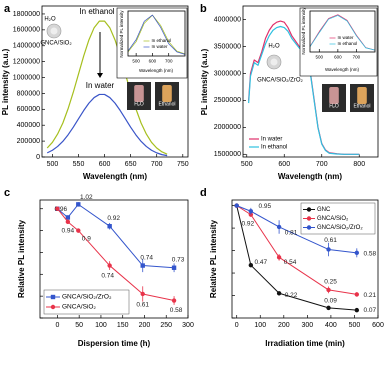  Describe the element at coordinates (87, 297) in the screenshot. I see `legend-label: GNCA/SiO₂/ZrO₂` at that location.